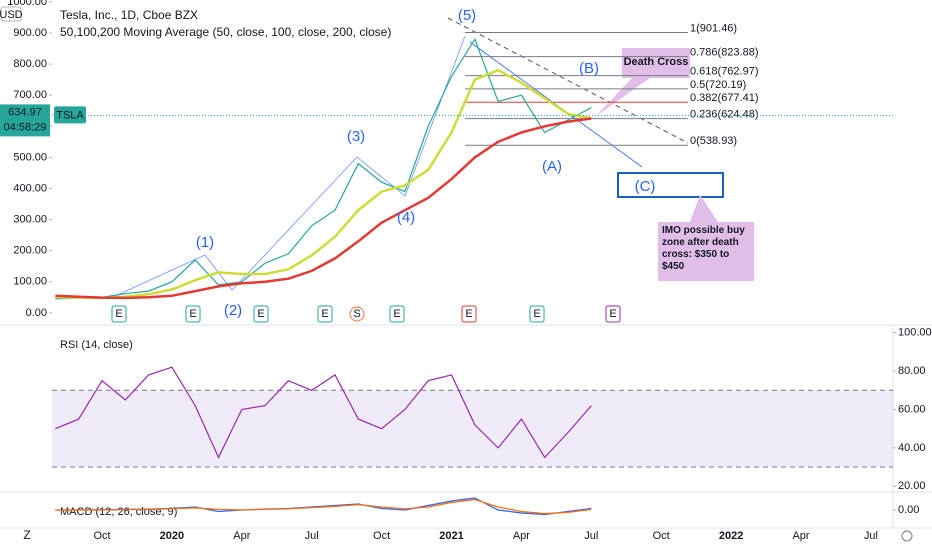  I want to click on fib-label: 0.786(823.88), so click(724, 53).